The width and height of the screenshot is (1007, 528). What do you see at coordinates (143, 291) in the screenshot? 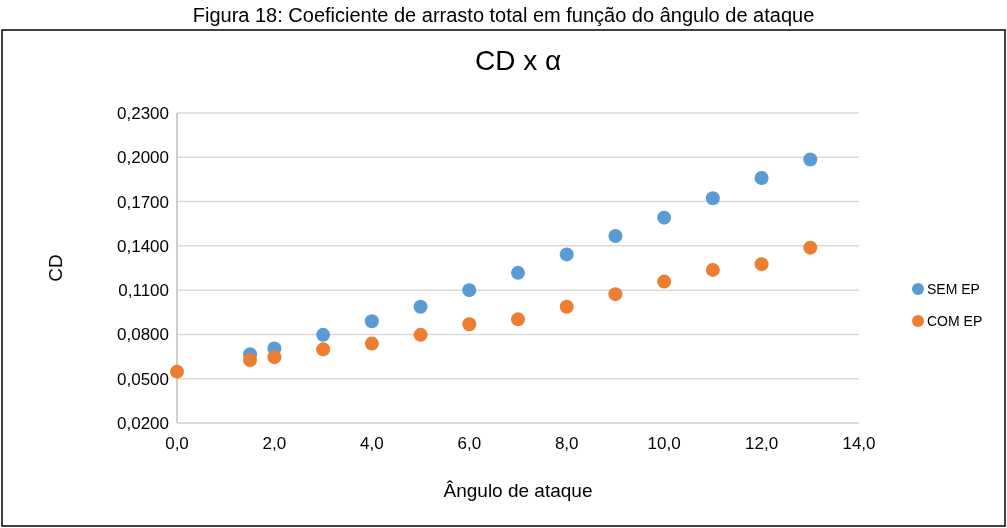
I see `y-tick-label: 0,1100` at bounding box center [143, 291].